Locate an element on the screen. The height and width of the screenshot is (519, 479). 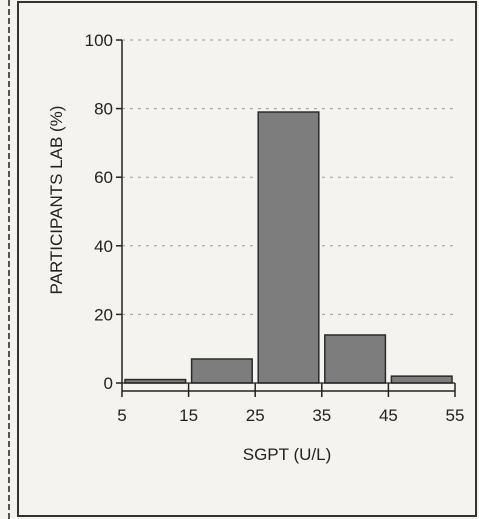
x-tick-label-45: 45 is located at coordinates (388, 415).